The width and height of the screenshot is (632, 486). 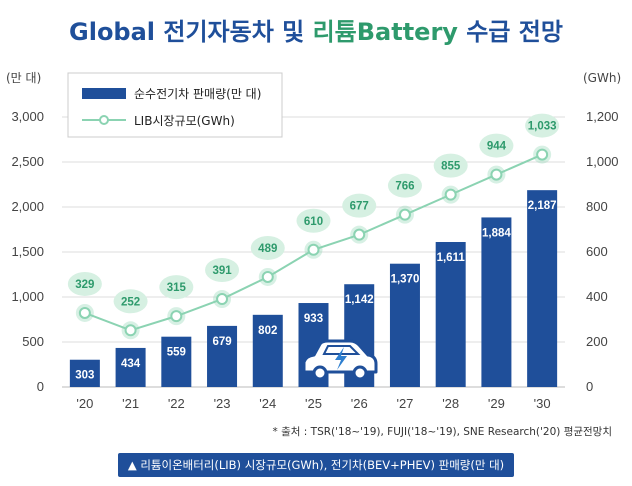 I want to click on legend-box, so click(x=175, y=105).